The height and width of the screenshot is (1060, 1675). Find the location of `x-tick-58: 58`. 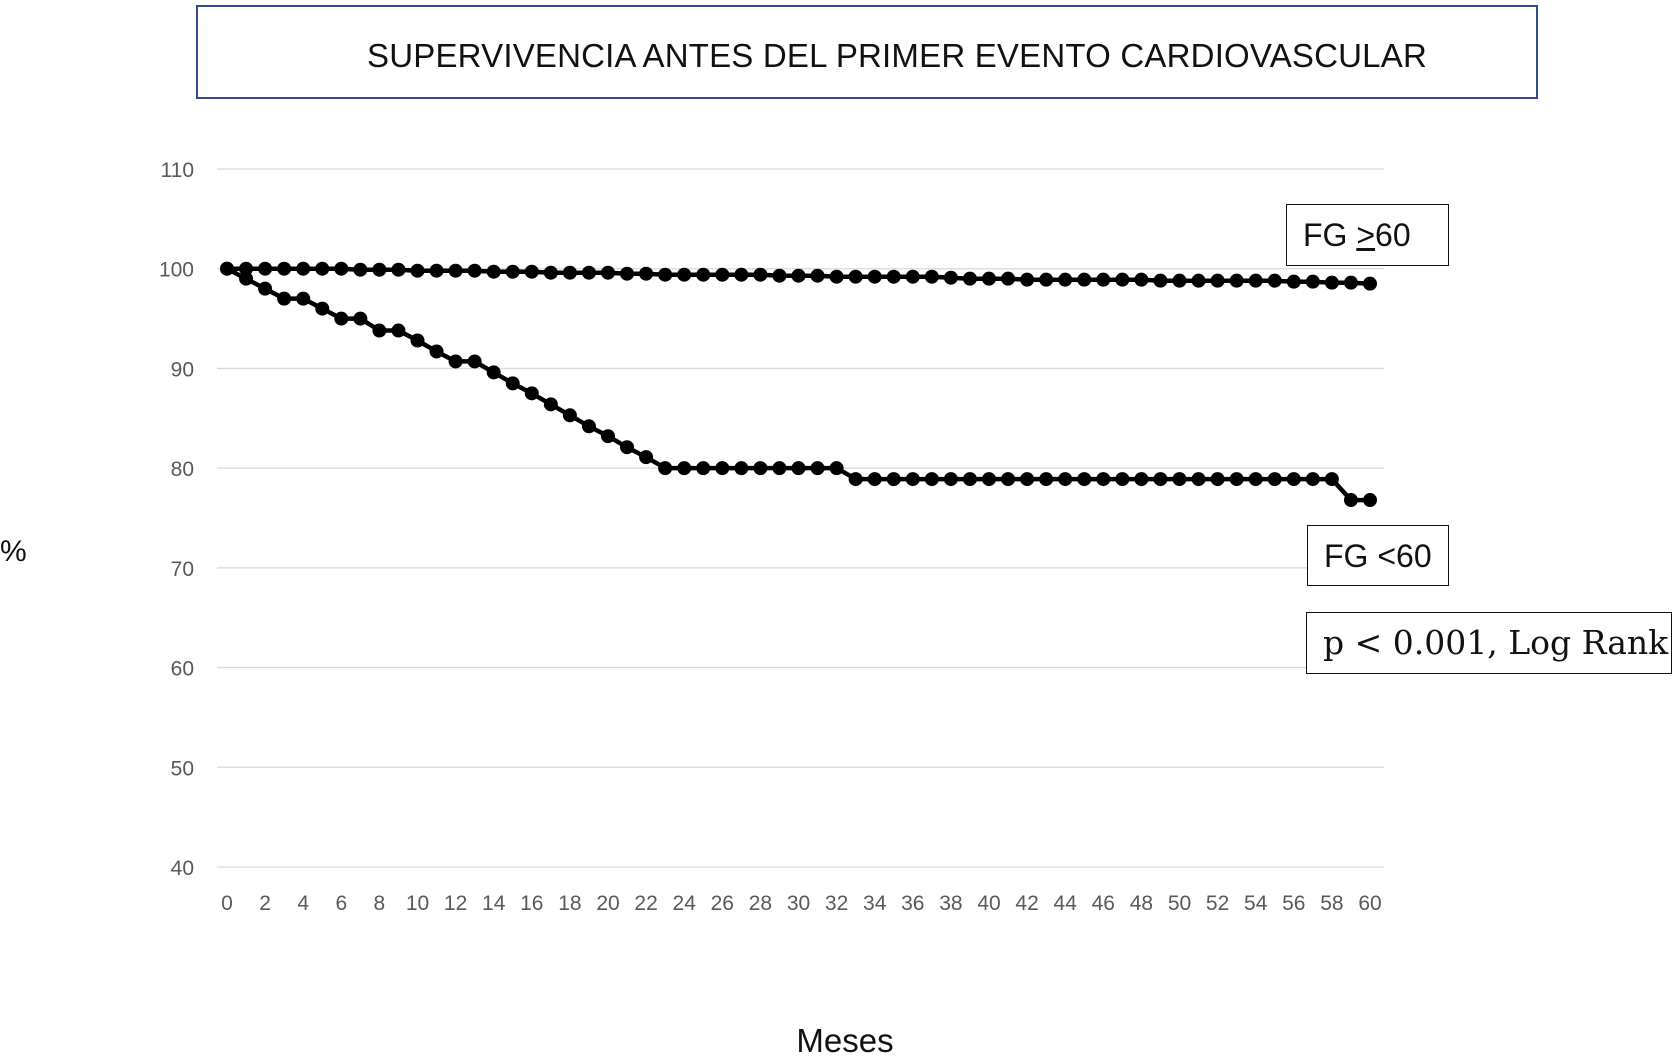

x-tick-58: 58 is located at coordinates (1331, 903).